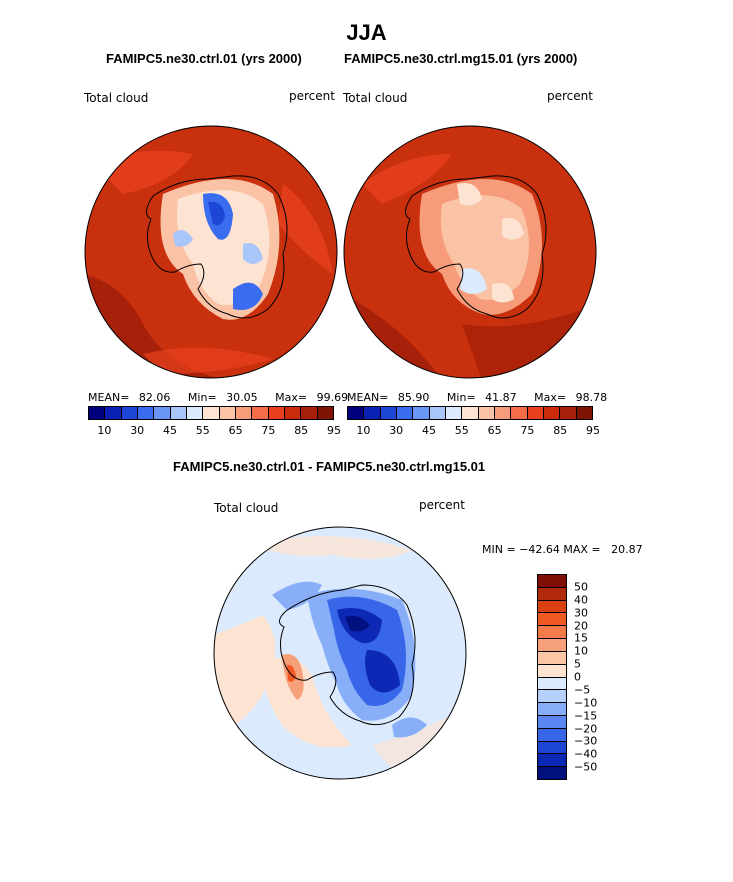  Describe the element at coordinates (312, 96) in the screenshot. I see `panel-1-units: percent` at that location.